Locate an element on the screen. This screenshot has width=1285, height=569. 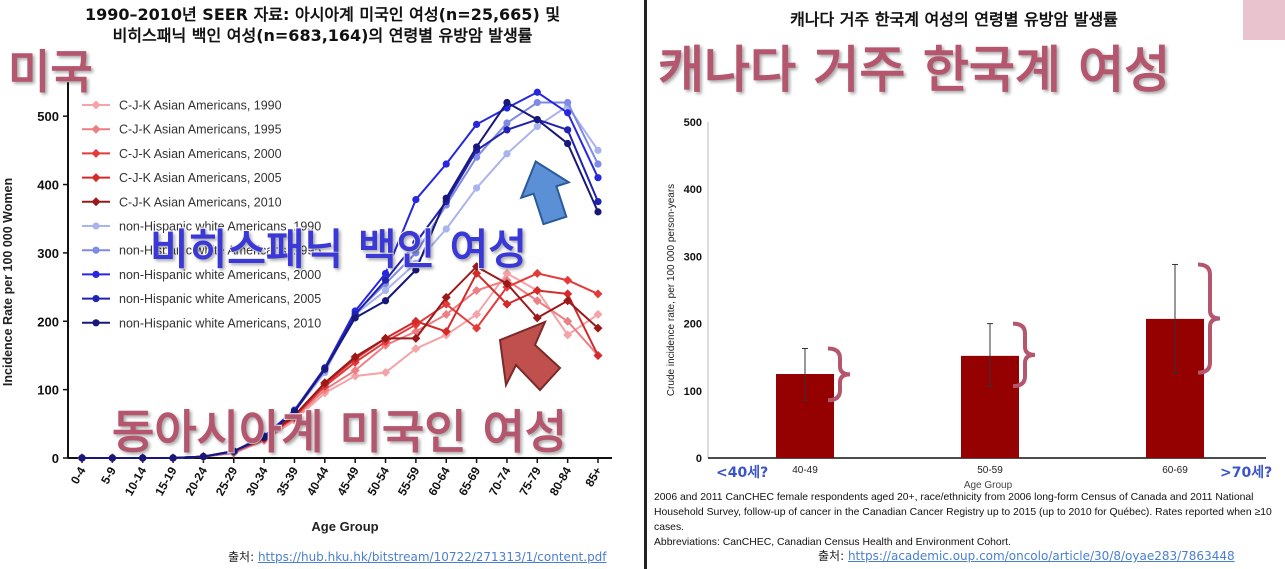
line-y-axis-title: Incidence Rate per 100 000 Women is located at coordinates (8, 282).